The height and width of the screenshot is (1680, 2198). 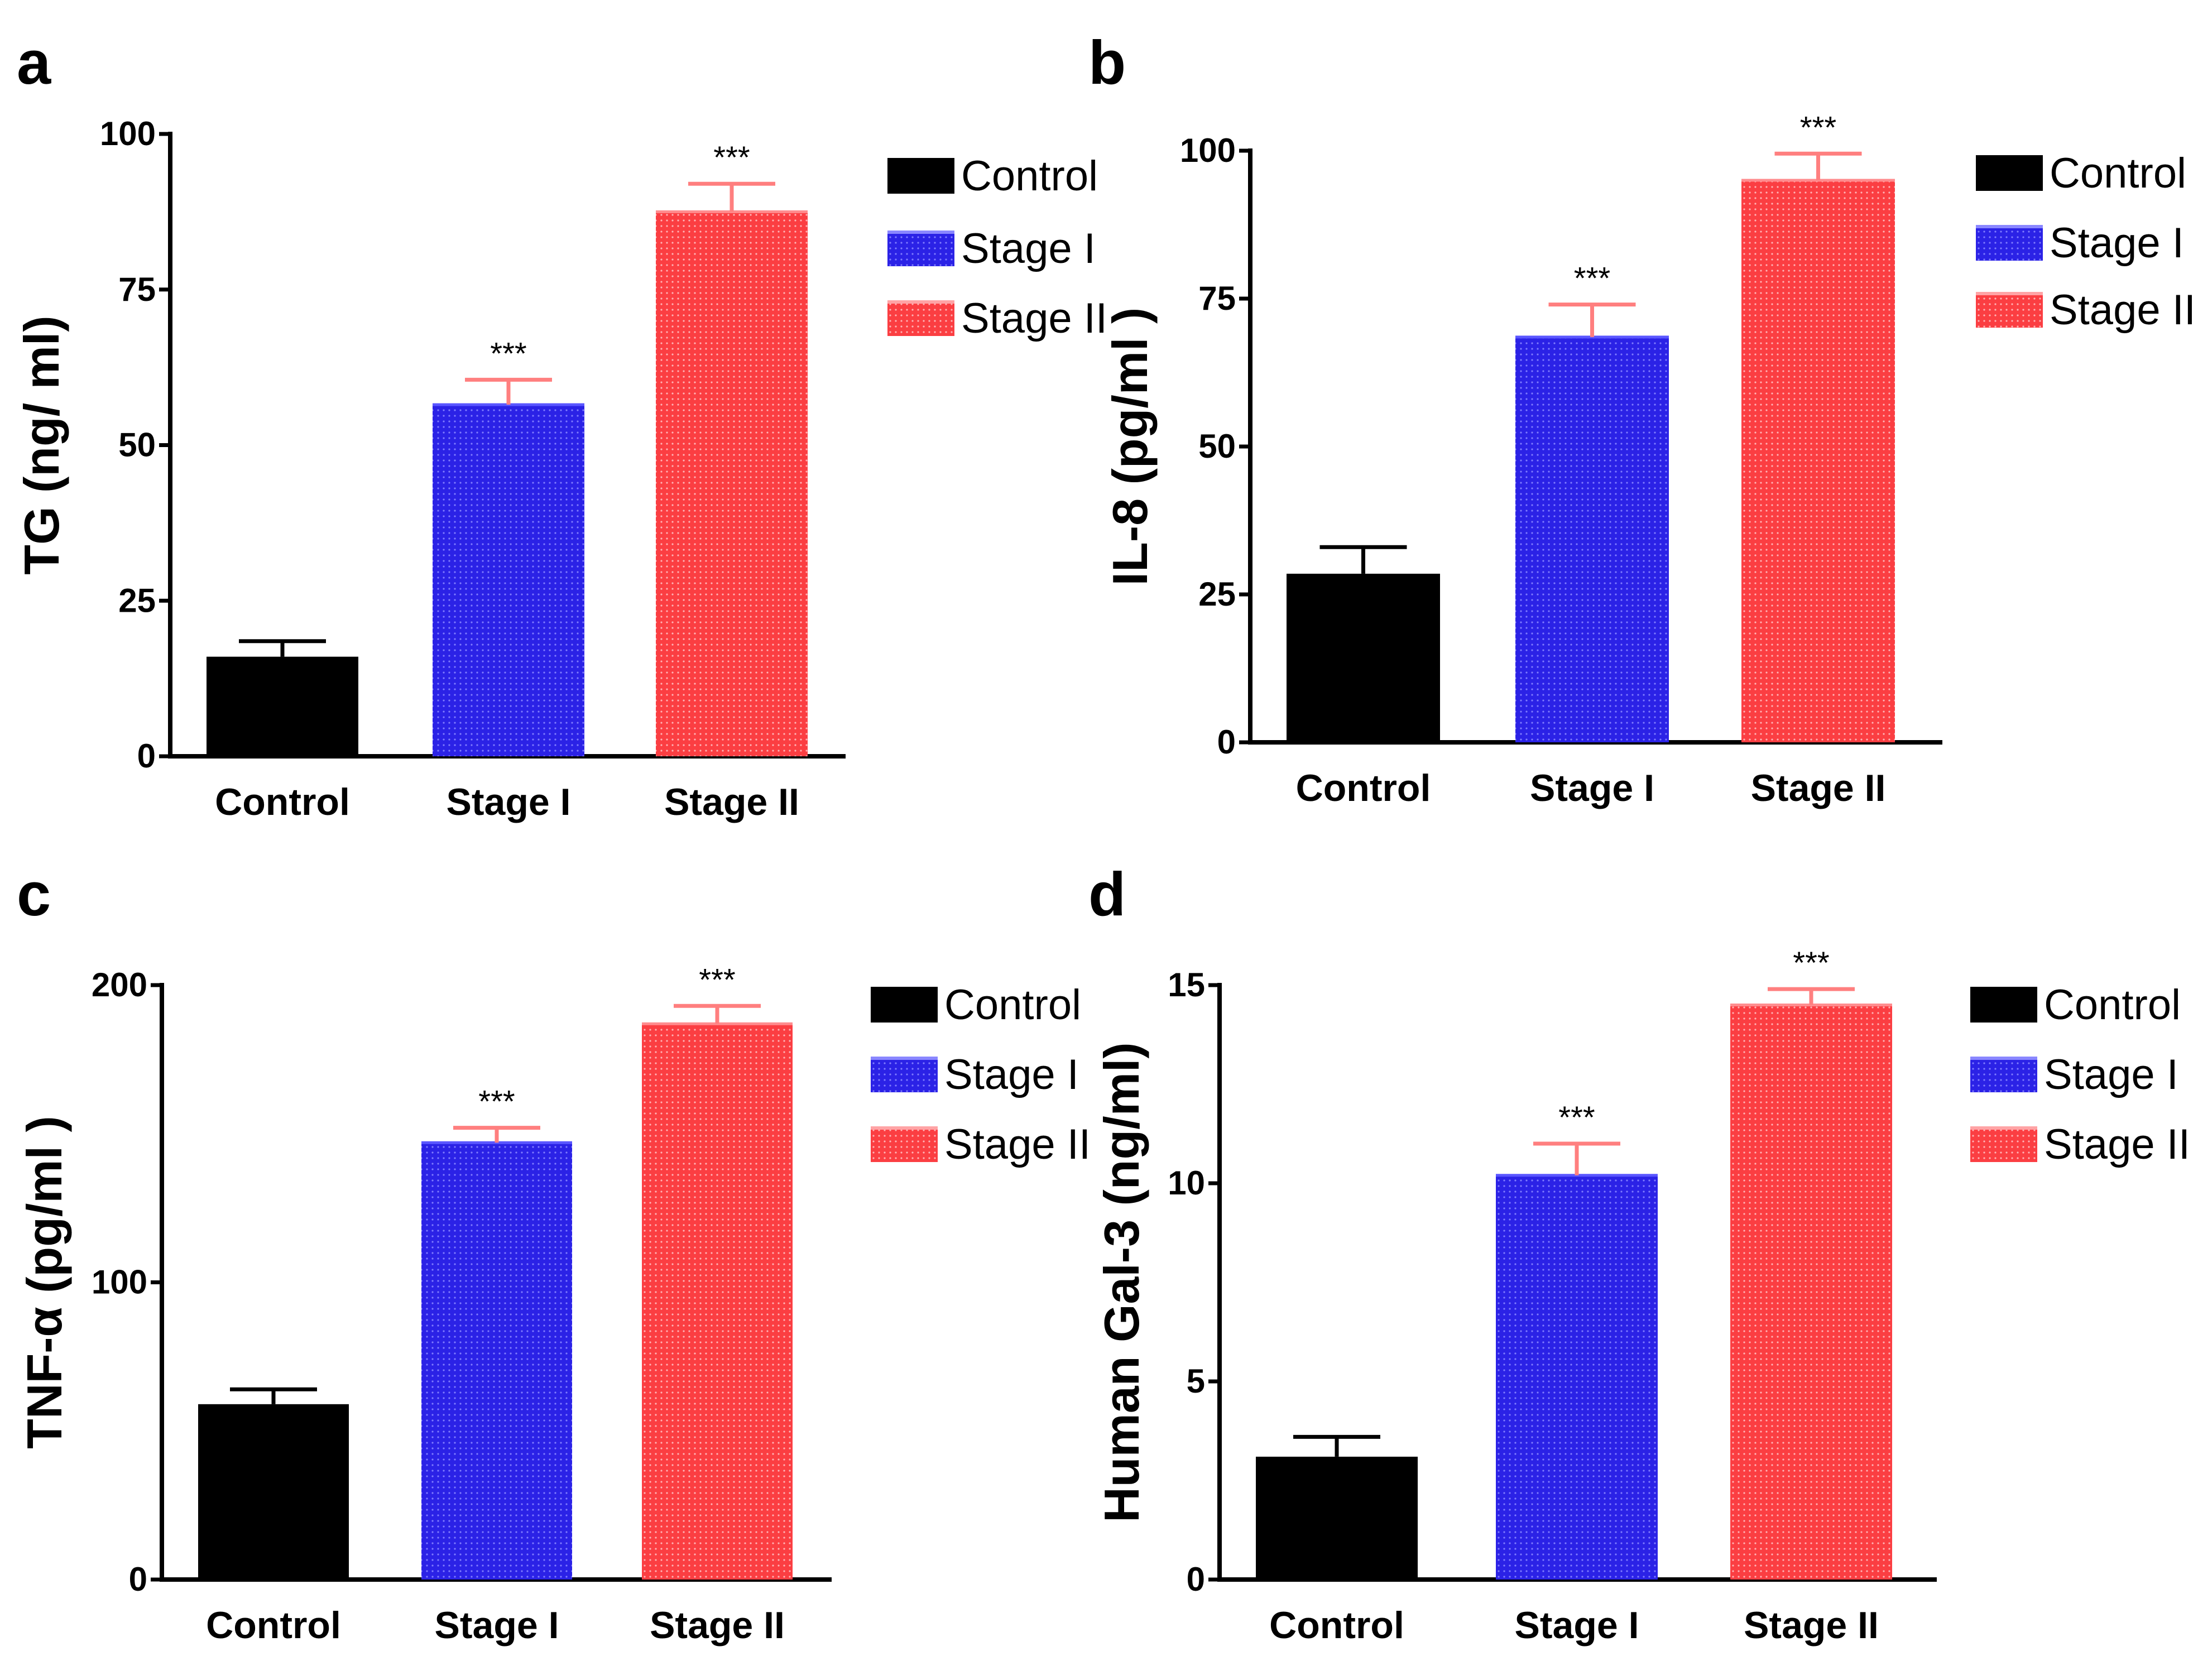 I want to click on panel-letter-d: d, so click(x=1107, y=895).